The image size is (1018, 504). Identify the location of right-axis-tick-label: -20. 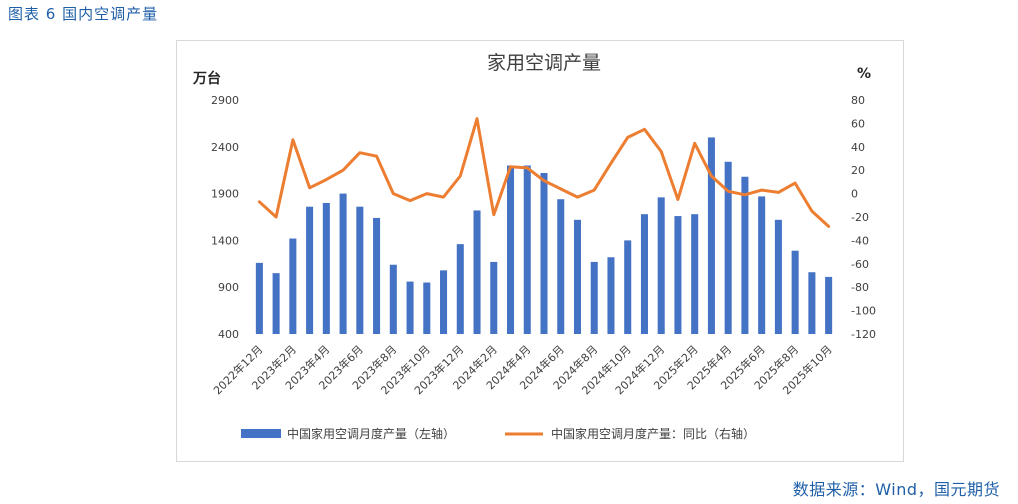
(860, 217).